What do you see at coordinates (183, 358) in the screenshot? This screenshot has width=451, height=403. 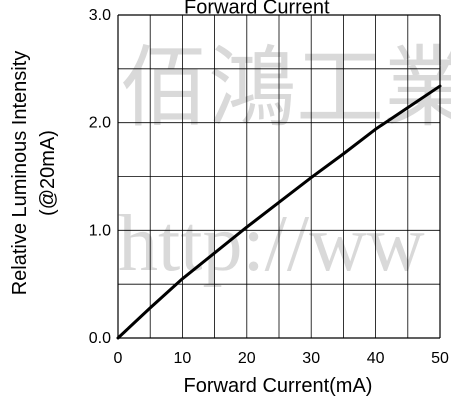 I see `x-tick-label: 10` at bounding box center [183, 358].